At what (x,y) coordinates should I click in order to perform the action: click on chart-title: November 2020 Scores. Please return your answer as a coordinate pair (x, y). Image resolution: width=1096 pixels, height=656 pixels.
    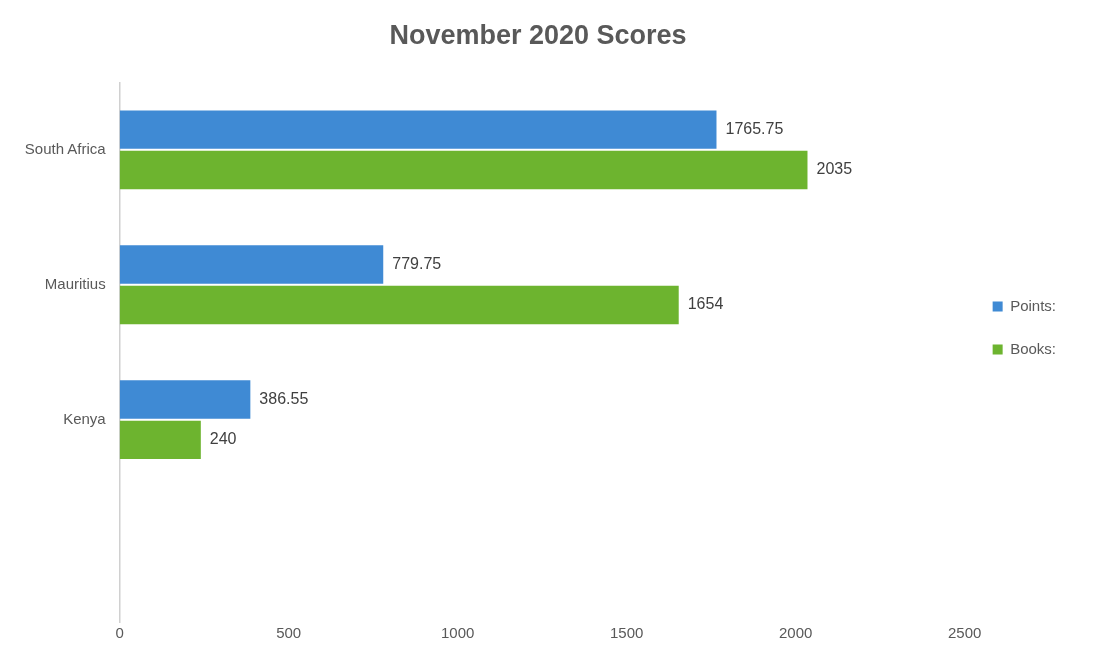
    Looking at the image, I should click on (538, 34).